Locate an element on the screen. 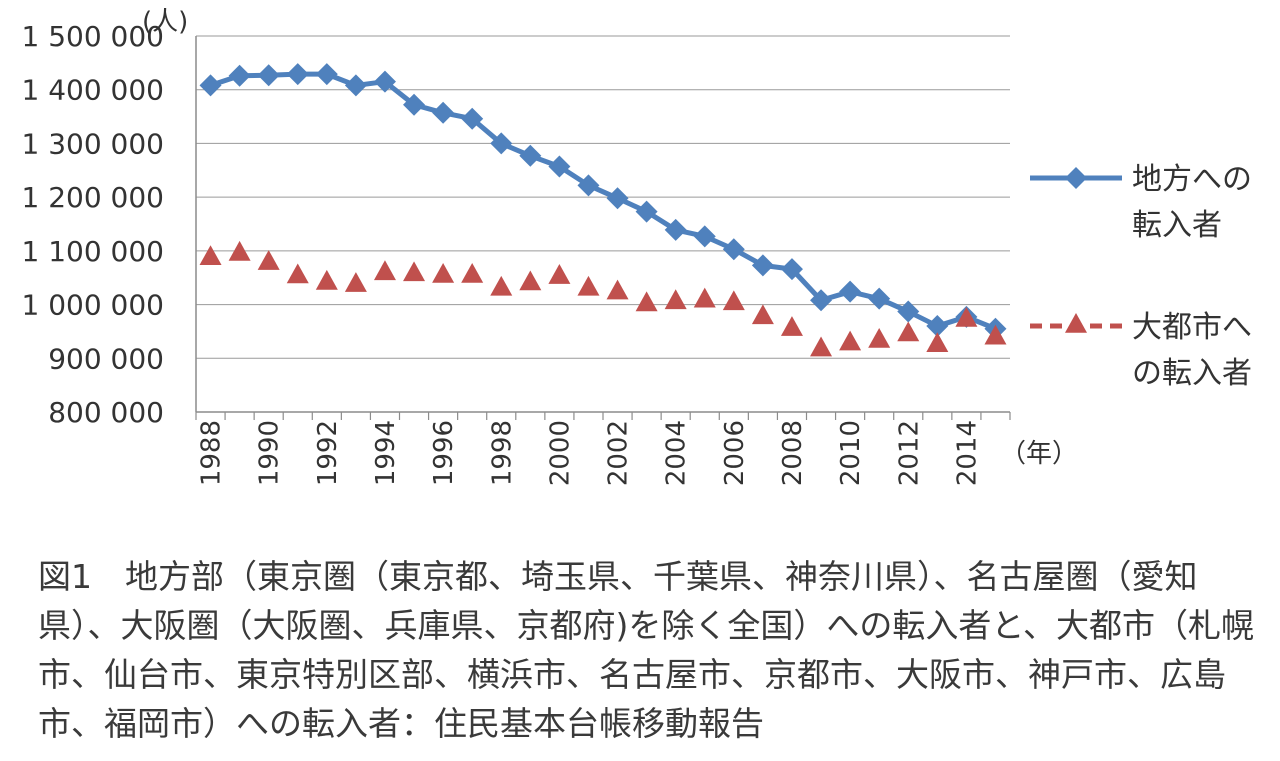 This screenshot has height=761, width=1280. legend-label: 地方への is located at coordinates (1192, 179).